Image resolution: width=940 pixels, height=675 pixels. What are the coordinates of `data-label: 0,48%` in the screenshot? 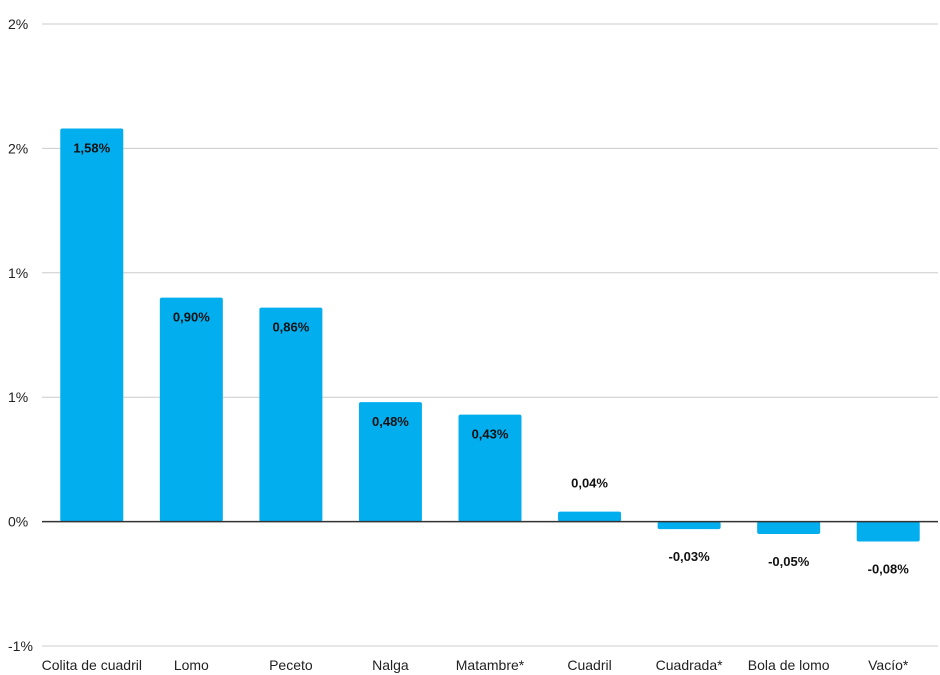 It's located at (390, 421).